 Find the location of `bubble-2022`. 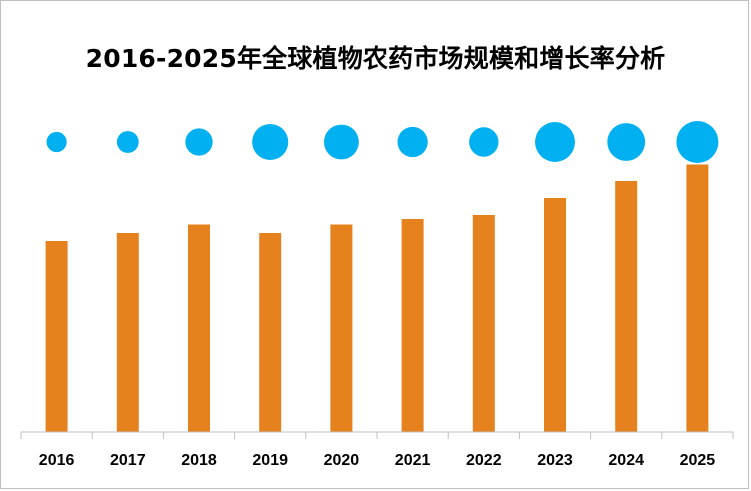

bubble-2022 is located at coordinates (484, 142).